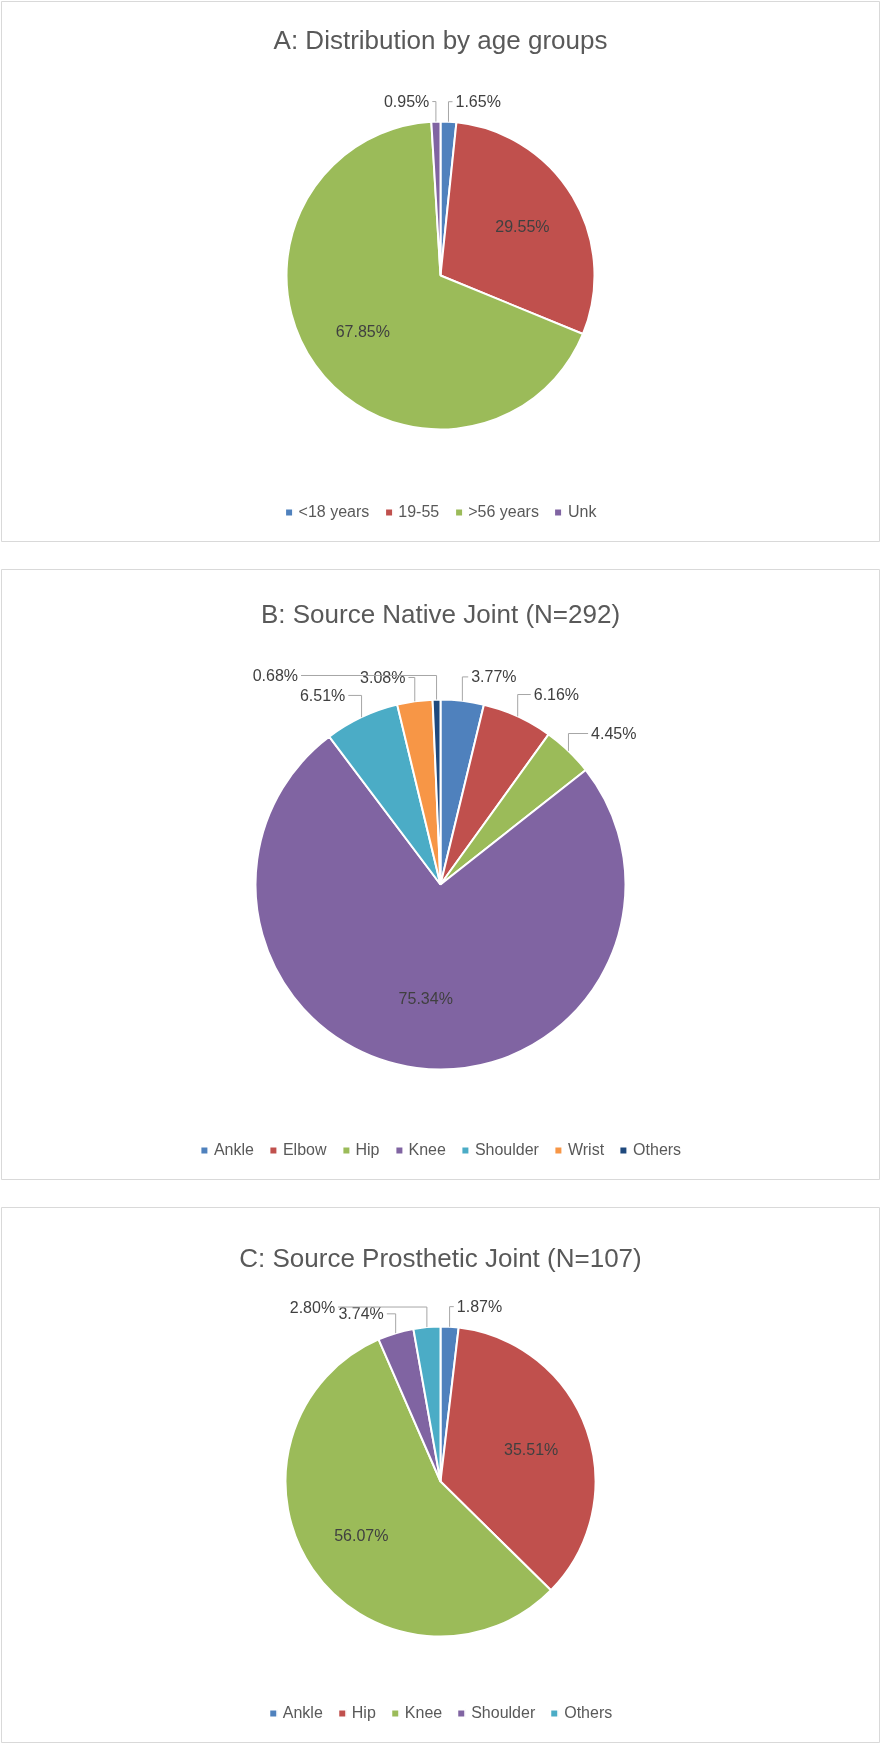  I want to click on data-label: 4.45%, so click(614, 734).